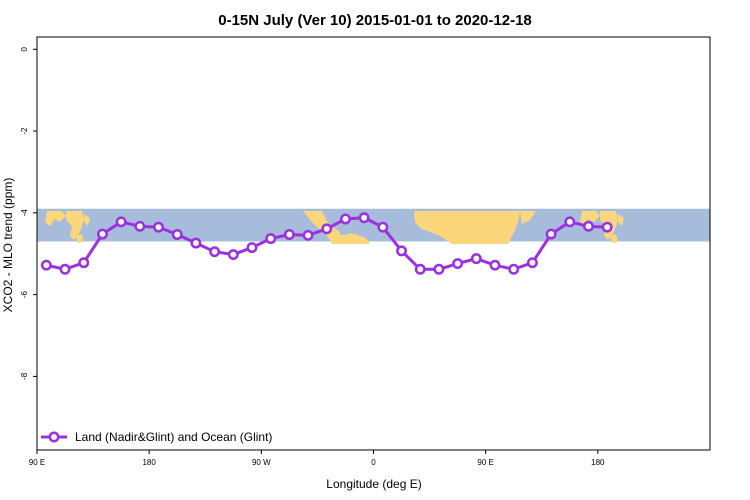 The width and height of the screenshot is (750, 500). What do you see at coordinates (528, 217) in the screenshot?
I see `land-arabia` at bounding box center [528, 217].